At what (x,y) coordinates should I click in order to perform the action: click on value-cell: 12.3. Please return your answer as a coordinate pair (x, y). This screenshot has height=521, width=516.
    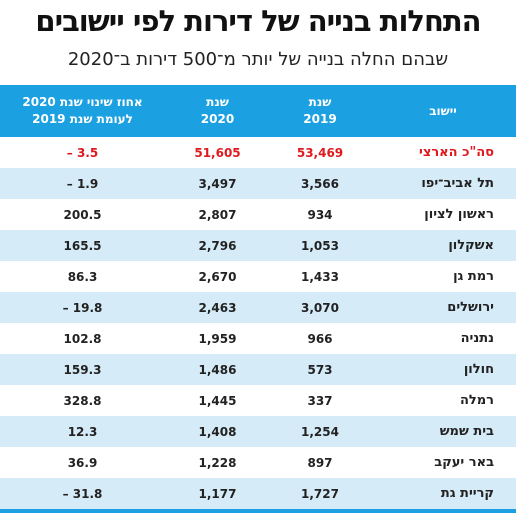
    Looking at the image, I should click on (82, 431).